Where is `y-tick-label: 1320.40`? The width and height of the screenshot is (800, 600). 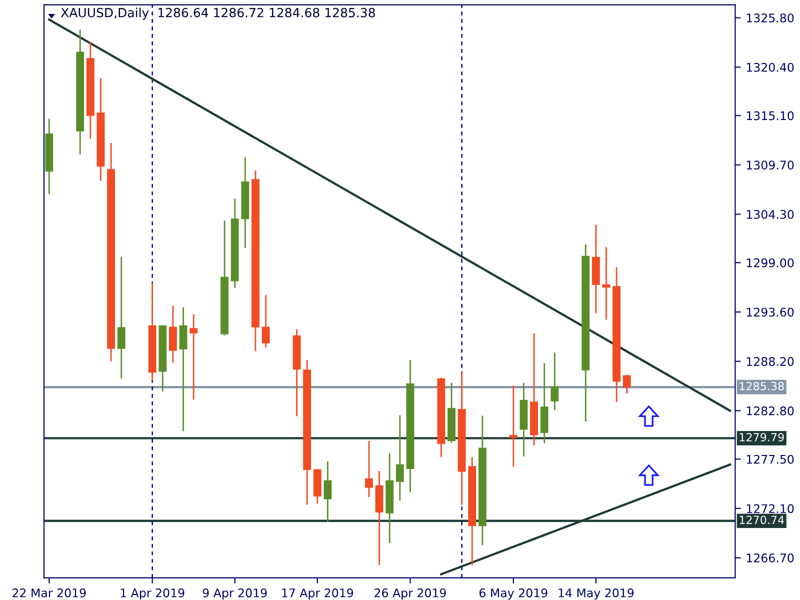 y-tick-label: 1320.40 is located at coordinates (770, 67).